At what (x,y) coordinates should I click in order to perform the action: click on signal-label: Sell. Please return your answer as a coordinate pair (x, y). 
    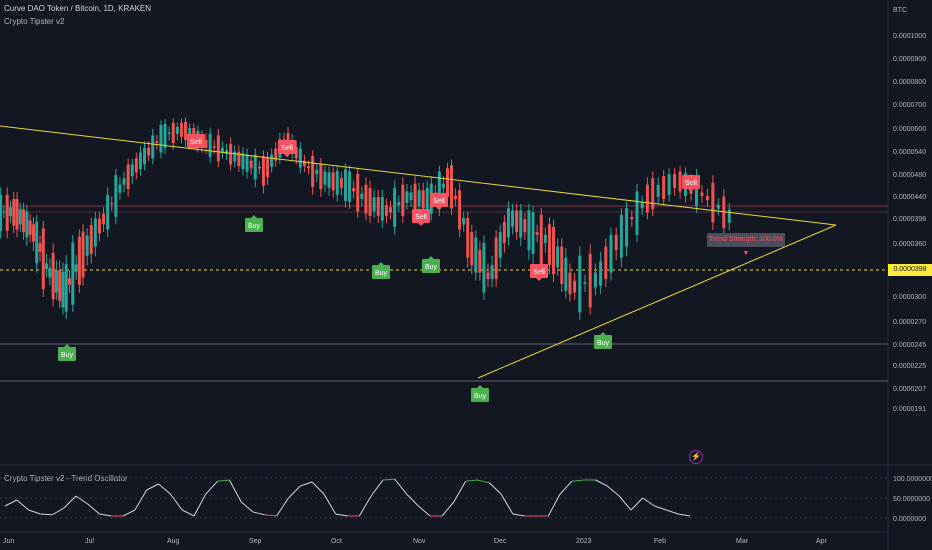
    Looking at the image, I should click on (421, 217).